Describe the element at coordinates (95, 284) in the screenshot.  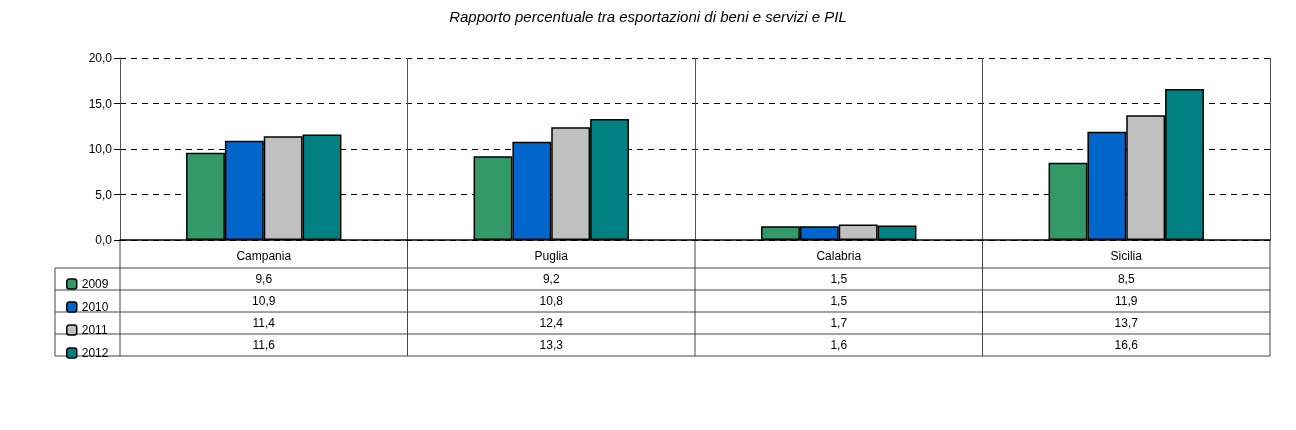
I see `legend-label: 2009` at that location.